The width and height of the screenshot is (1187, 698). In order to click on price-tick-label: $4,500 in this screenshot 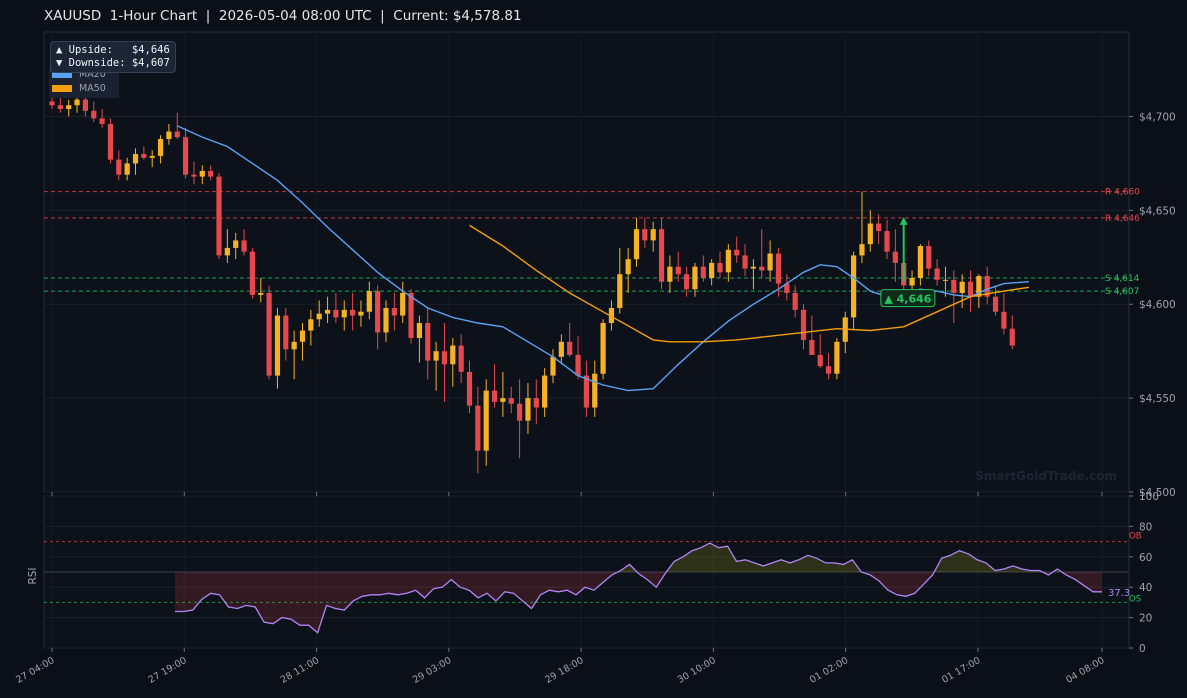, I will do `click(1157, 493)`.